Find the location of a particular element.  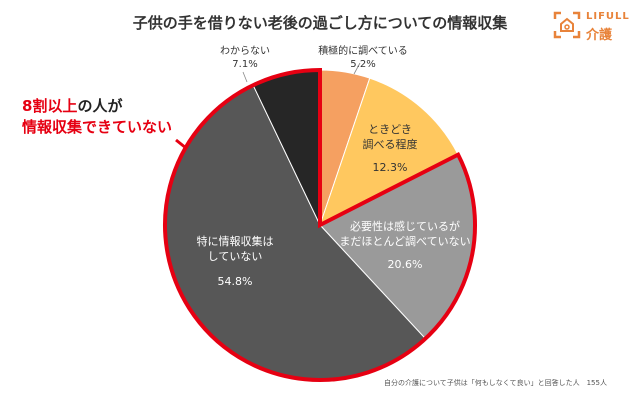

chart-title: 子供の手を借りない老後の過ごし方についての情報収集 is located at coordinates (320, 23).